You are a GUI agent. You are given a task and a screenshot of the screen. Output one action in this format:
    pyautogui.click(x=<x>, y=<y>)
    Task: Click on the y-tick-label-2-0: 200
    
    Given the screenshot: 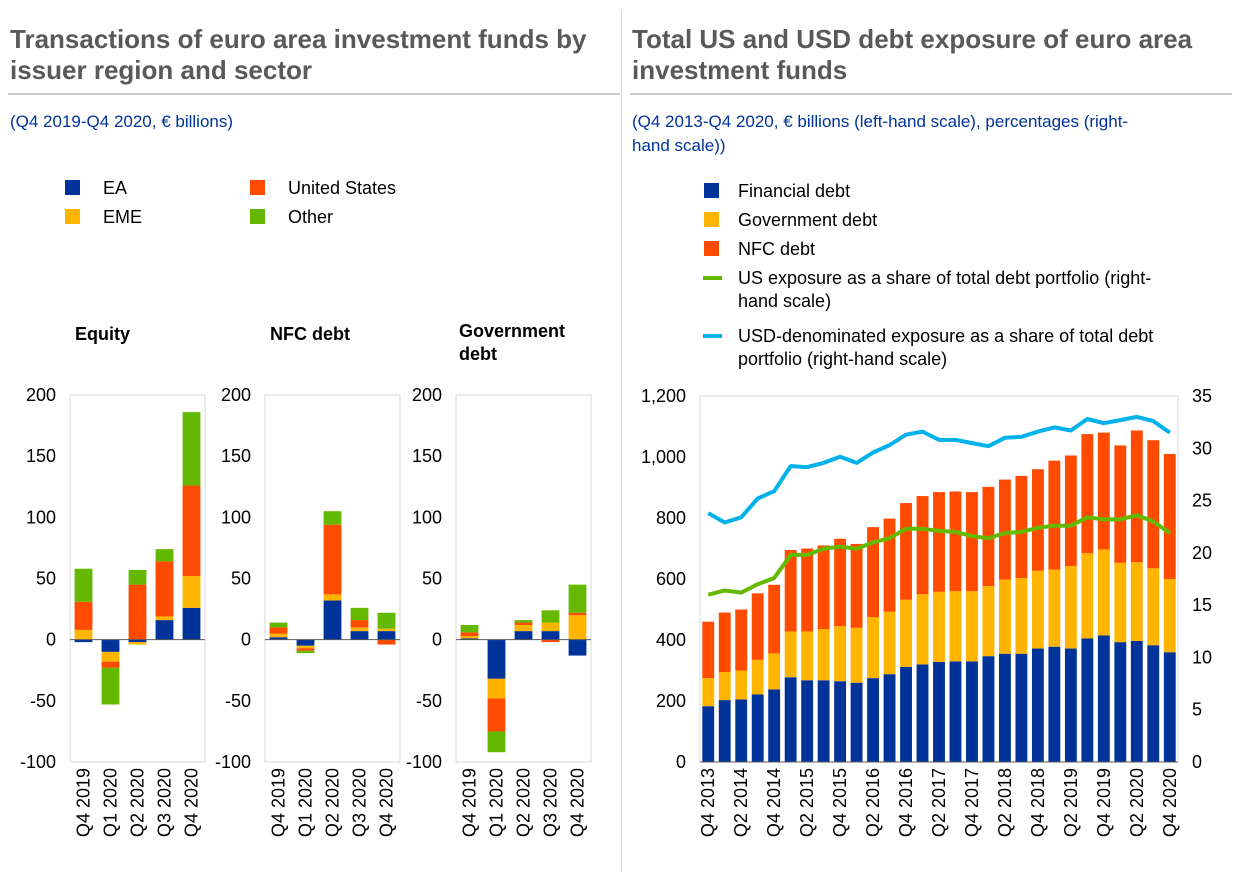 What is the action you would take?
    pyautogui.click(x=427, y=395)
    